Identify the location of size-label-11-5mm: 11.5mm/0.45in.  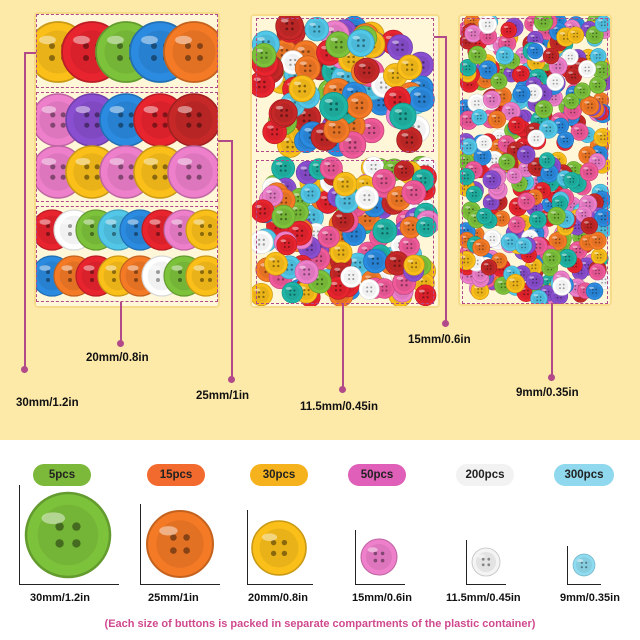
(483, 598).